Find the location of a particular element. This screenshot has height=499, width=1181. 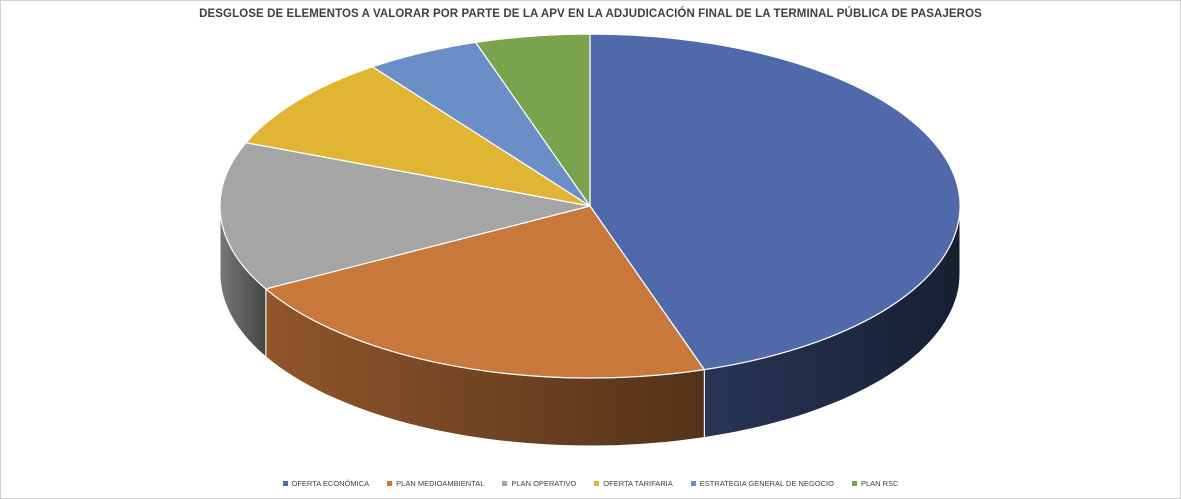

legend-label: PLAN MEDIOAMBIENTAL is located at coordinates (440, 483).